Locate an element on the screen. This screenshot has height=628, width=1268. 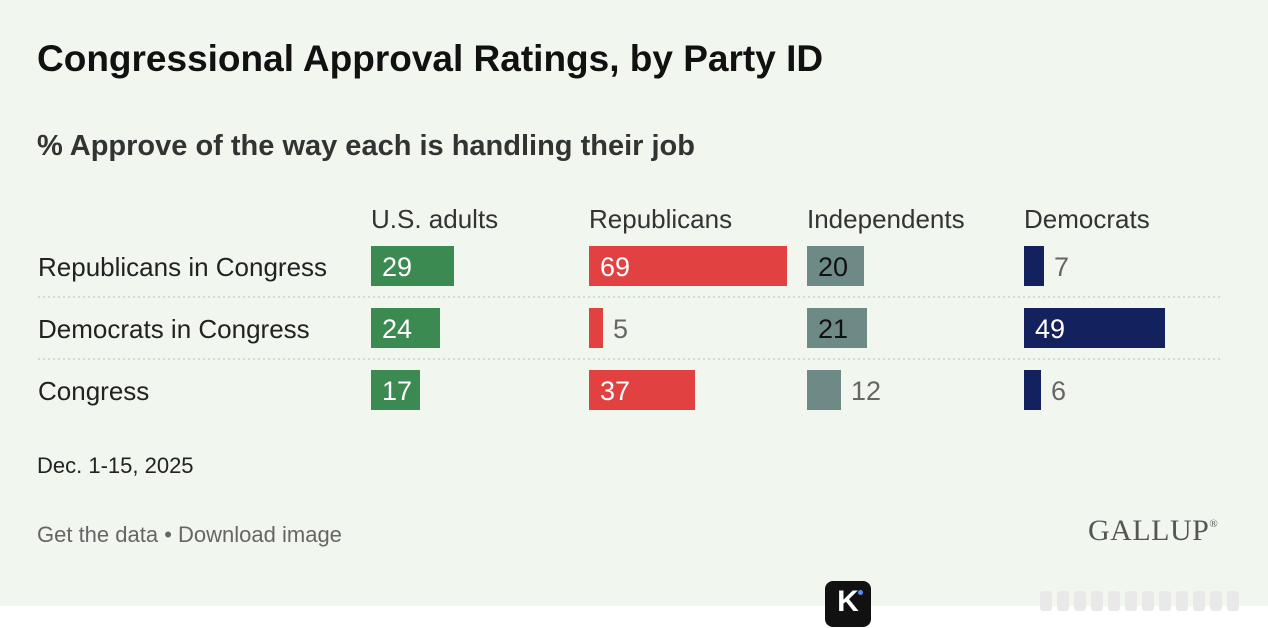
data-label: 20 is located at coordinates (833, 267).